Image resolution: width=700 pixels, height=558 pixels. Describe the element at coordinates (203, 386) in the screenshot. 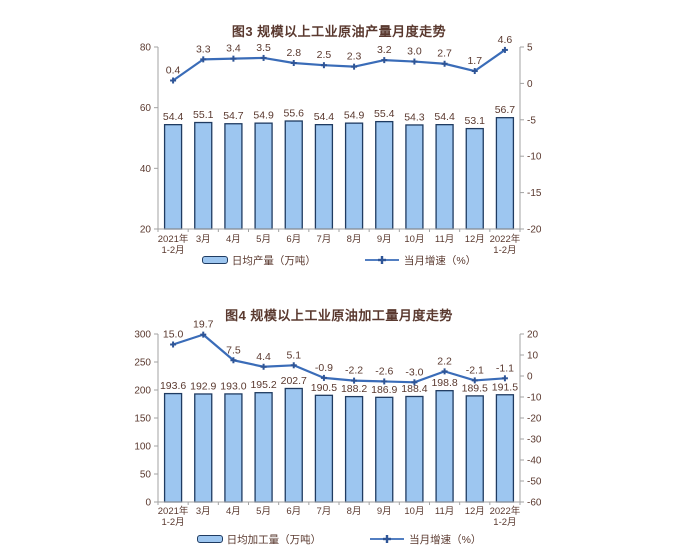

I see `bar-value-label: 192.9` at that location.